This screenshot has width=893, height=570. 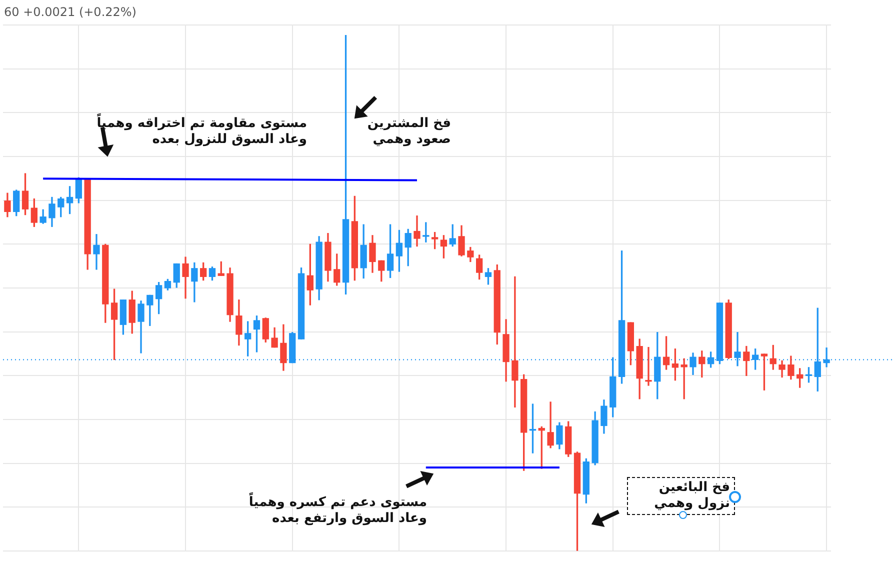 What do you see at coordinates (408, 132) in the screenshot?
I see `annotation: فخ المشترين صعود وهمي` at bounding box center [408, 132].